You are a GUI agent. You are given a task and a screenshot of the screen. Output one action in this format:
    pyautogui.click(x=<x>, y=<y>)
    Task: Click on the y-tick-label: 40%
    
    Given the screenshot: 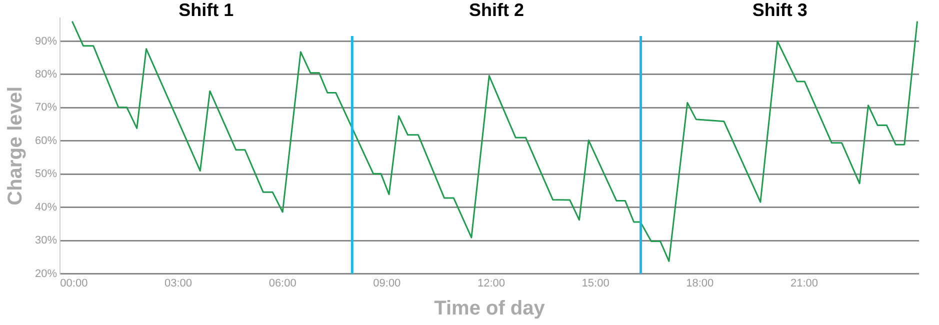 What is the action you would take?
    pyautogui.click(x=46, y=207)
    